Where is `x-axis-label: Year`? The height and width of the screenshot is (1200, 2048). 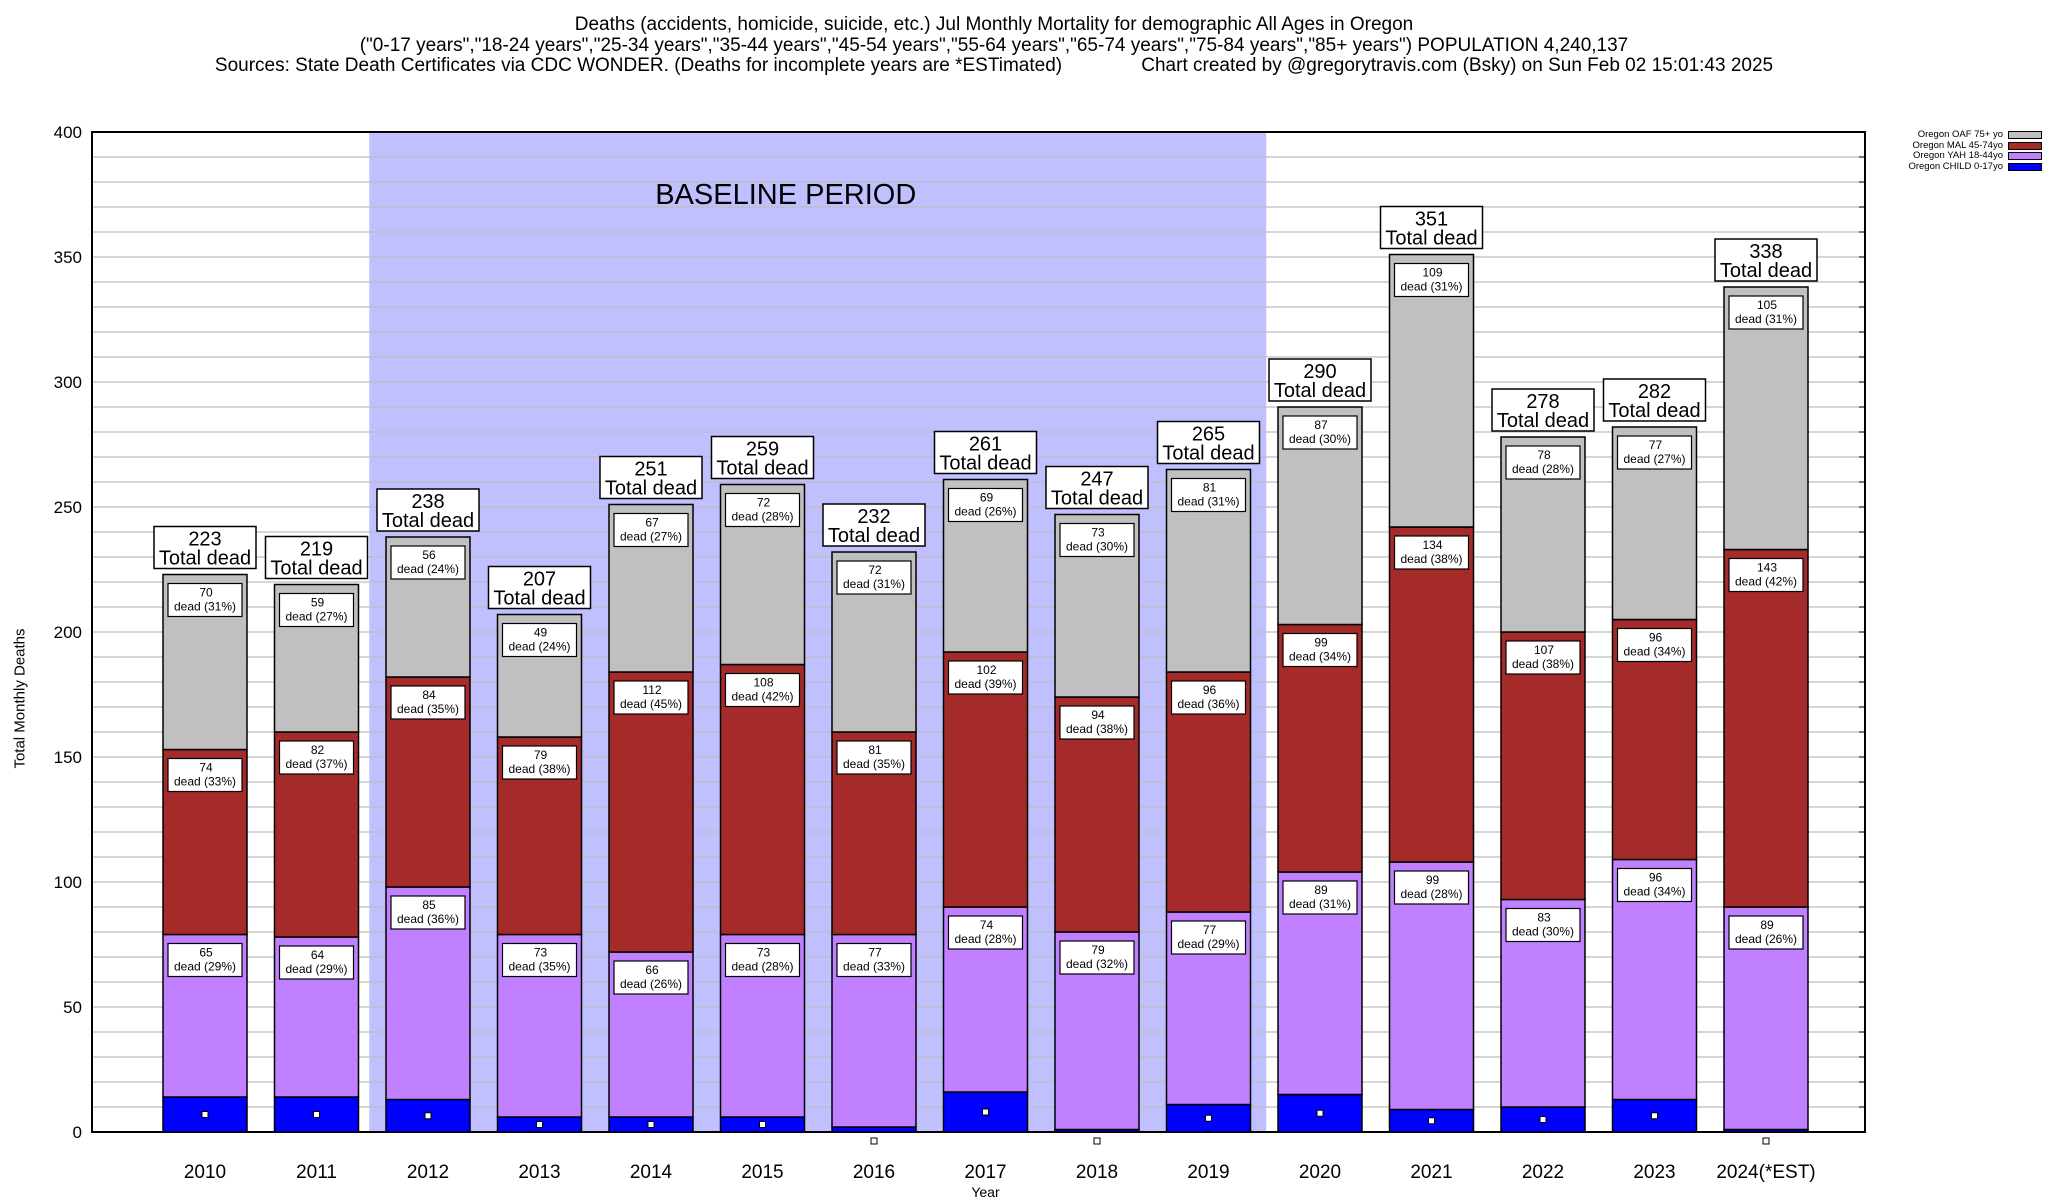 x-axis-label: Year is located at coordinates (985, 1192).